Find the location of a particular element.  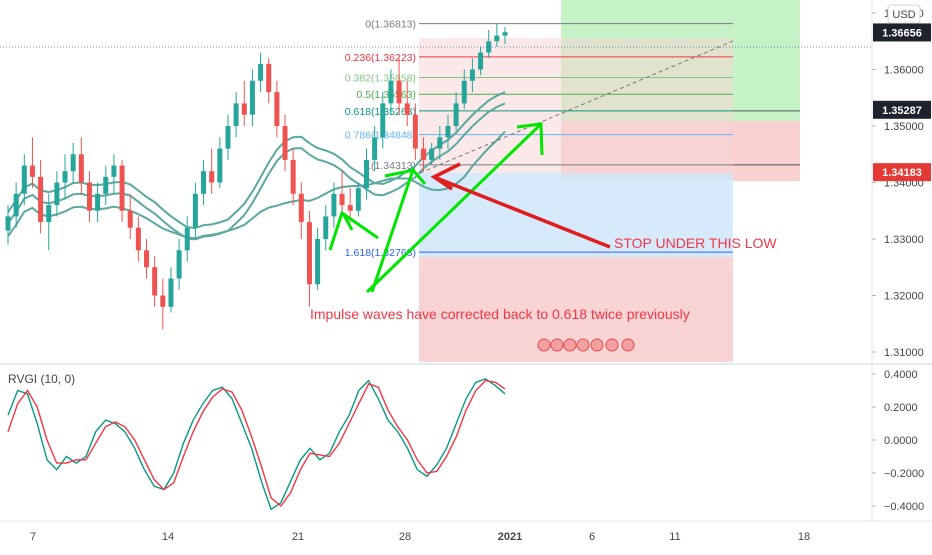

rvgi-title: RVGI (10, 0) is located at coordinates (41, 379).